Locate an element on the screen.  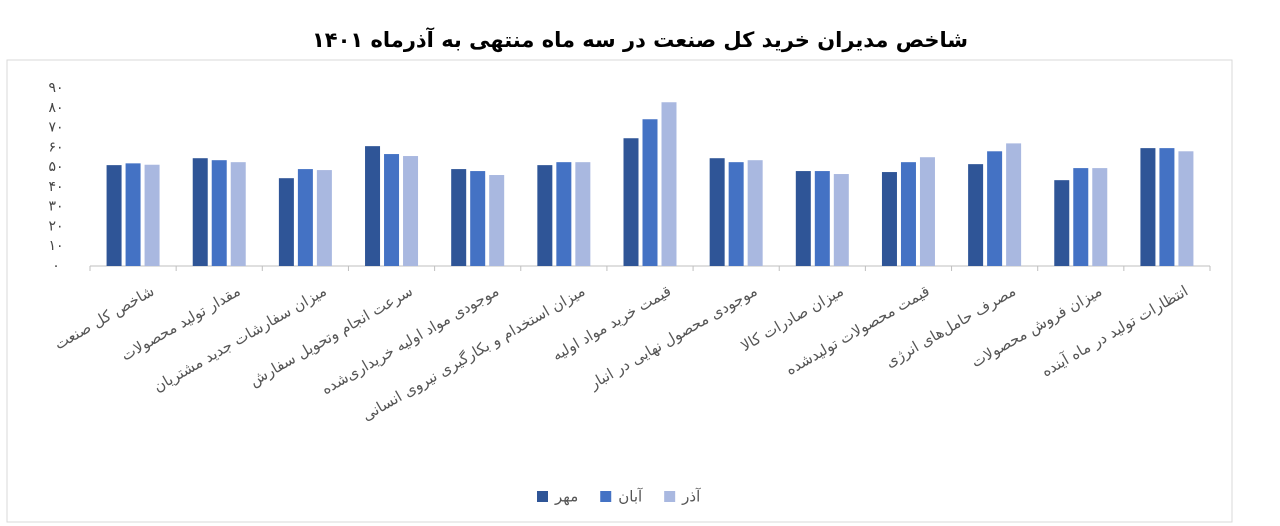
y-tick-label: ۲۰ is located at coordinates (55, 226).